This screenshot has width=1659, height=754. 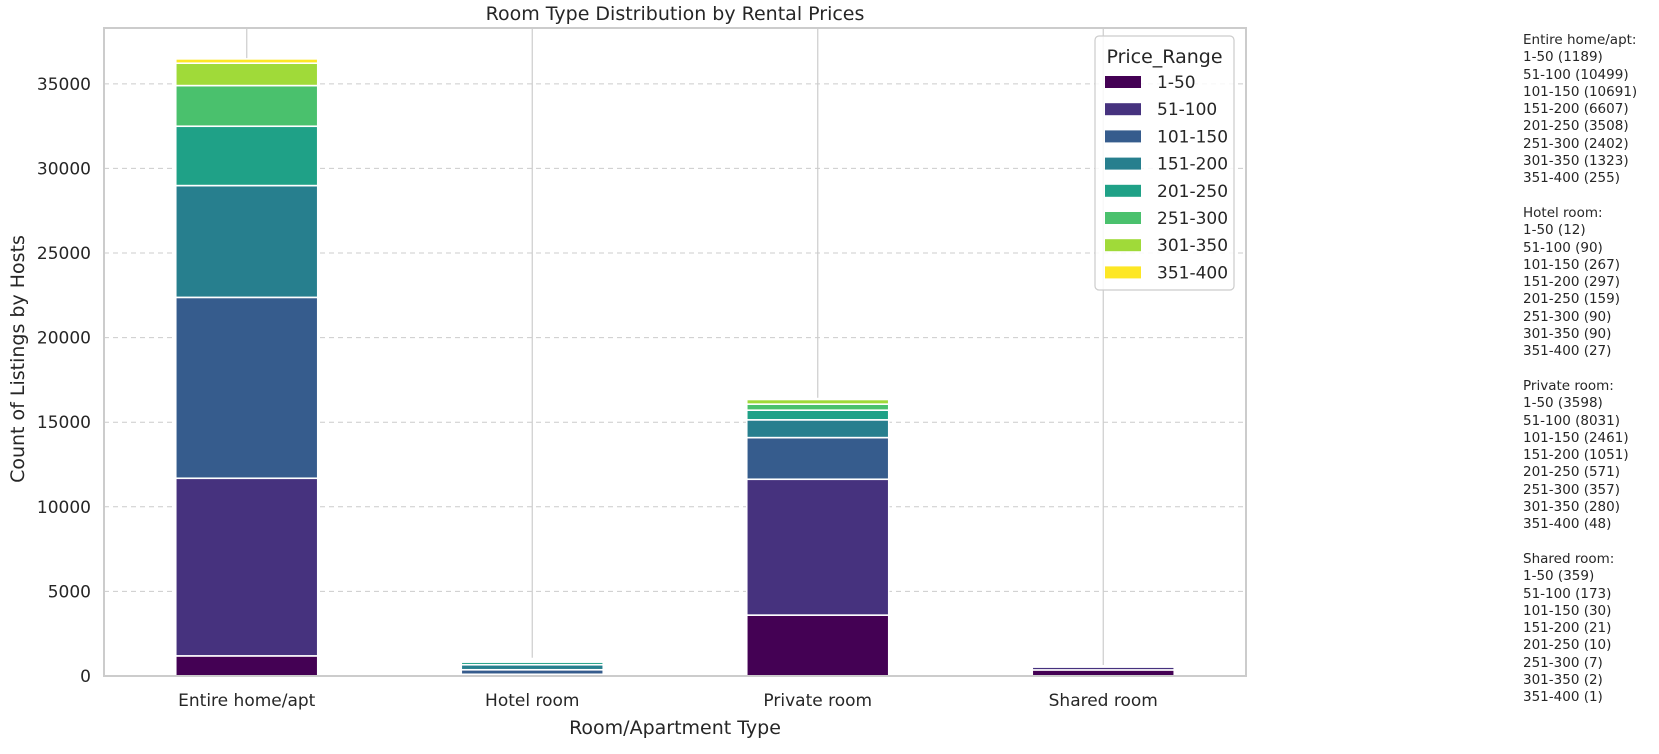 What do you see at coordinates (1588, 144) in the screenshot?
I see `note-line: 251-300 (2402)` at bounding box center [1588, 144].